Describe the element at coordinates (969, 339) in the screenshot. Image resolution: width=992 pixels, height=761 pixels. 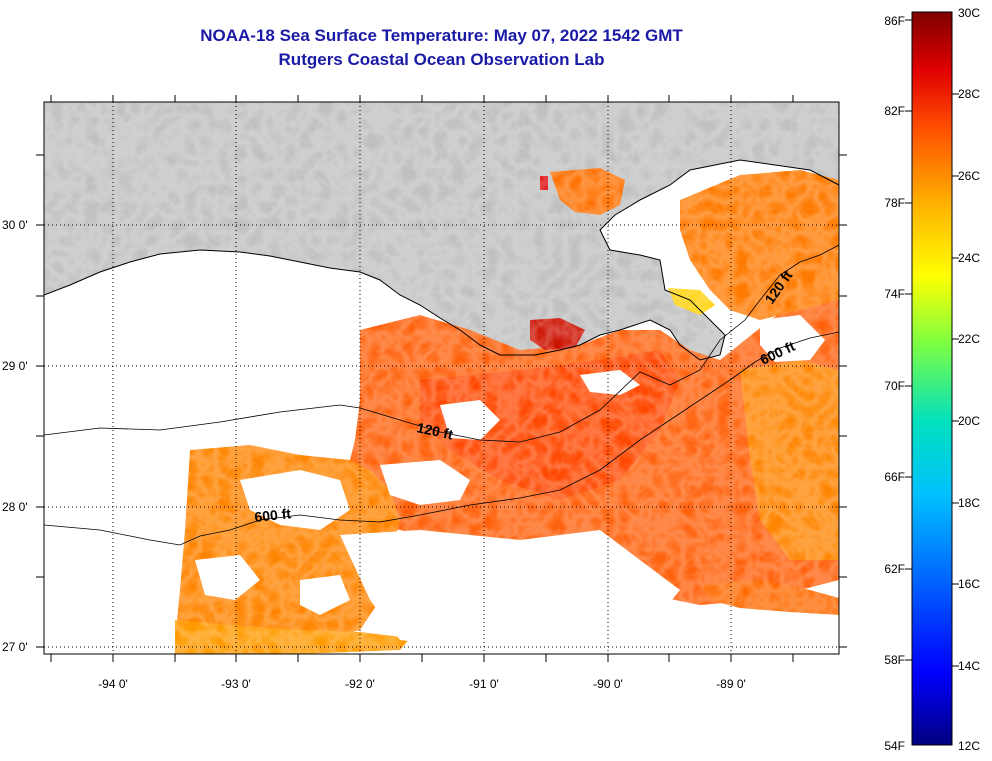
I see `colorbar-c-label: 22C` at that location.